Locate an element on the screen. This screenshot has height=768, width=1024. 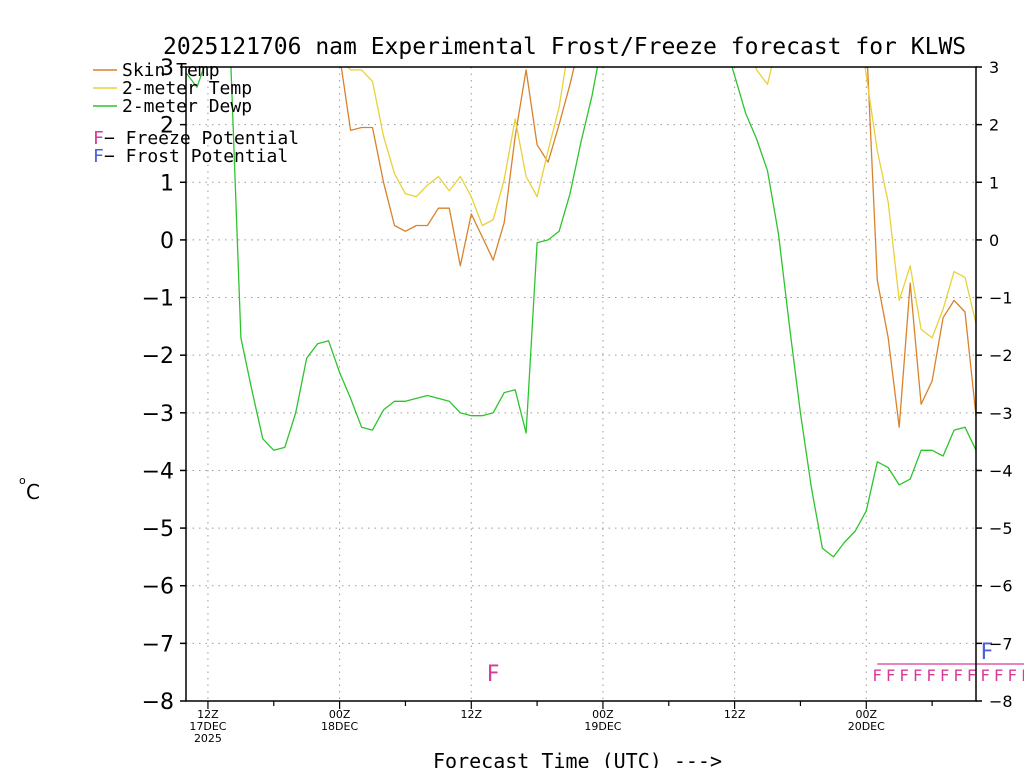
legend-entry-label: Skin Temp is located at coordinates (171, 70).